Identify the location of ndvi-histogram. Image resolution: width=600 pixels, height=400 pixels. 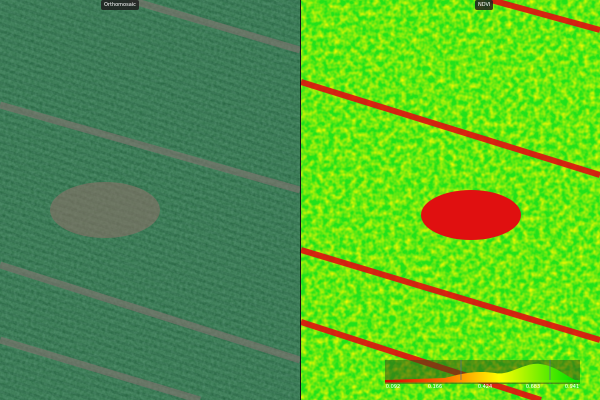
(482, 372).